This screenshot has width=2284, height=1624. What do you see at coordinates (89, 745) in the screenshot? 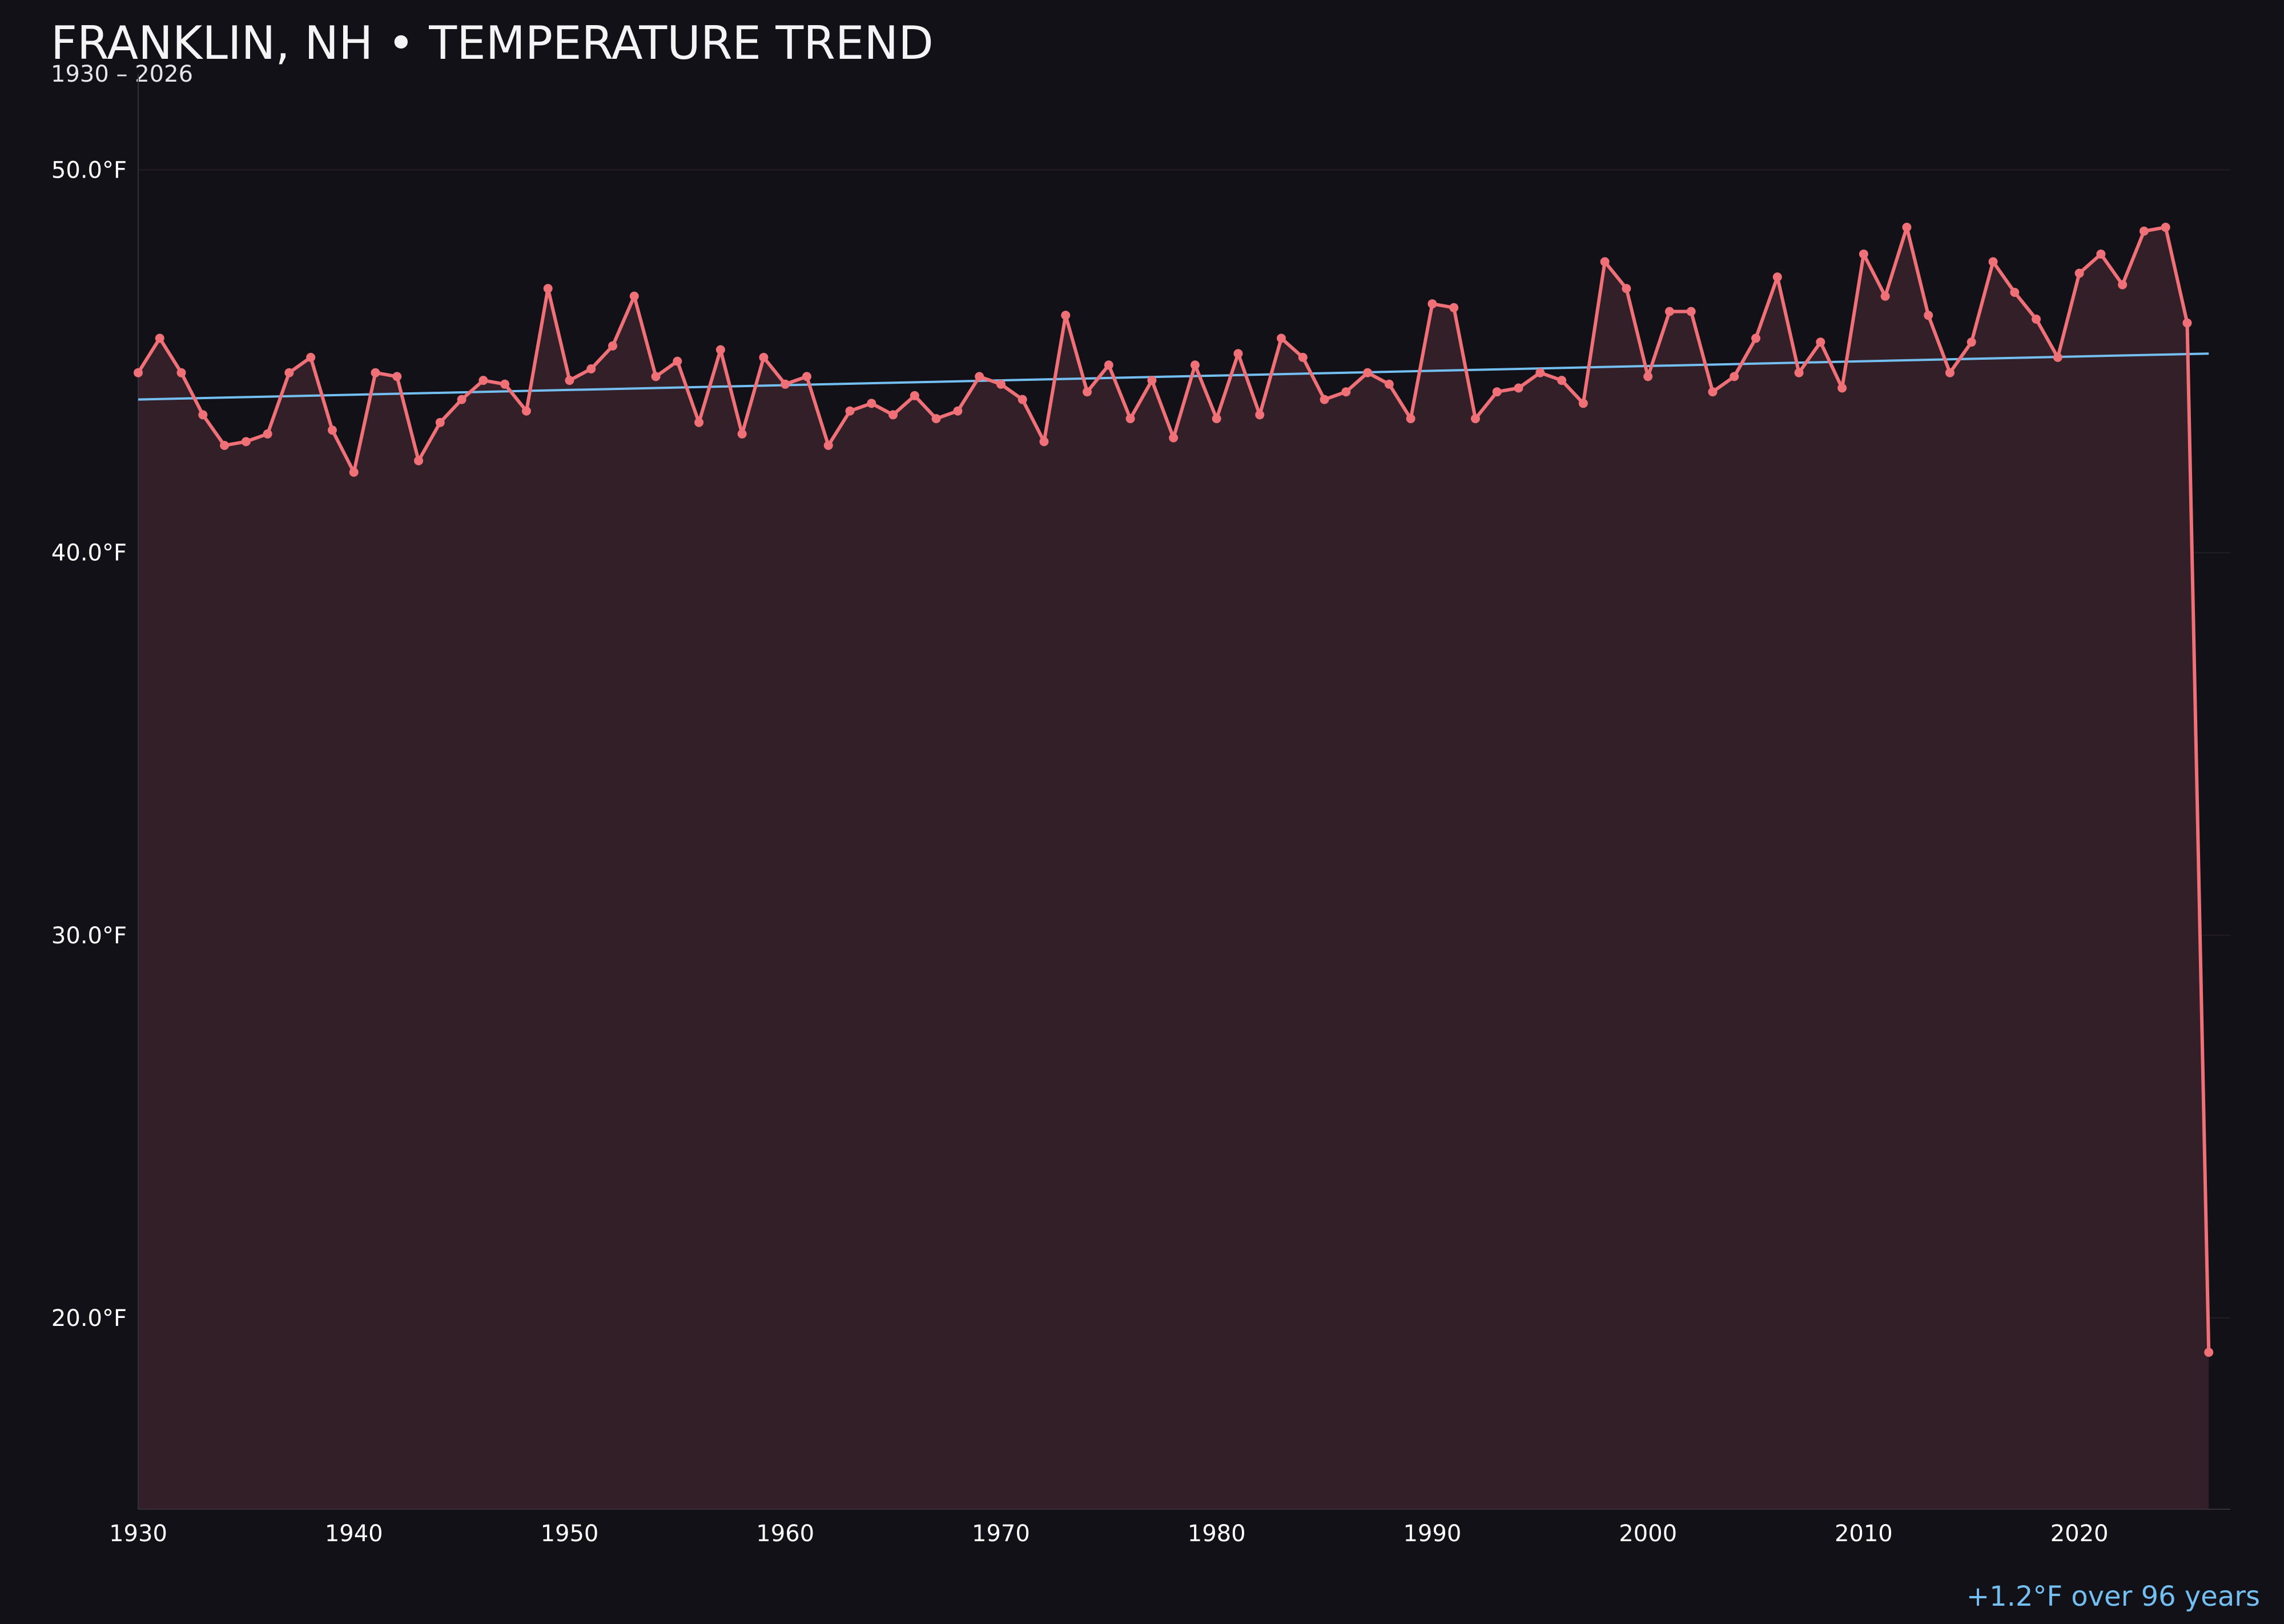
I see `y-axis-ticks: 20.0°F 30.0°F 40.0°F 50.0°F` at bounding box center [89, 745].